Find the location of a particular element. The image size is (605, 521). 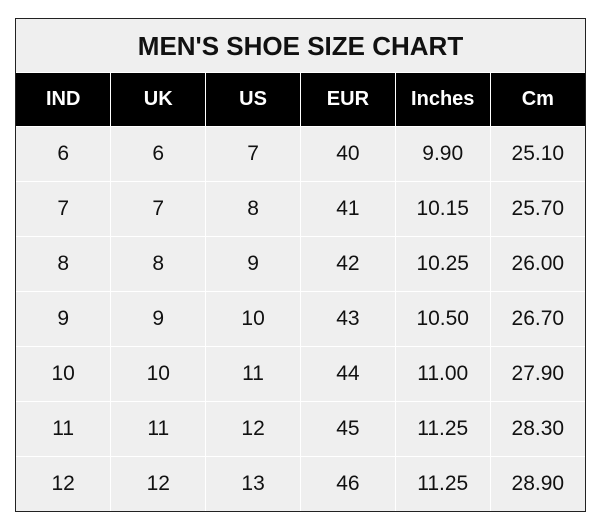

table-cell: 28.90 is located at coordinates (537, 483).